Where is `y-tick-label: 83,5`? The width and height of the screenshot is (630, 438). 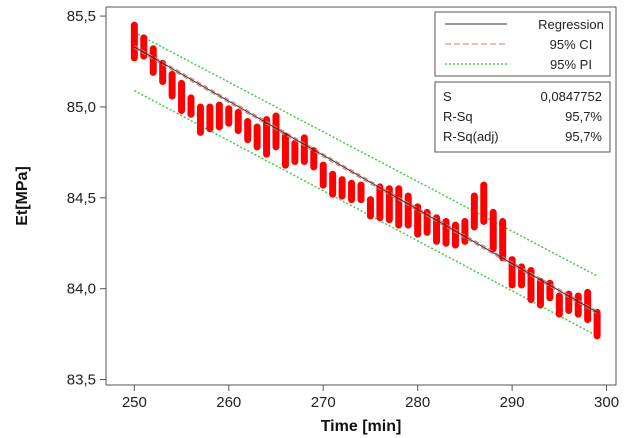 y-tick-label: 83,5 is located at coordinates (81, 380).